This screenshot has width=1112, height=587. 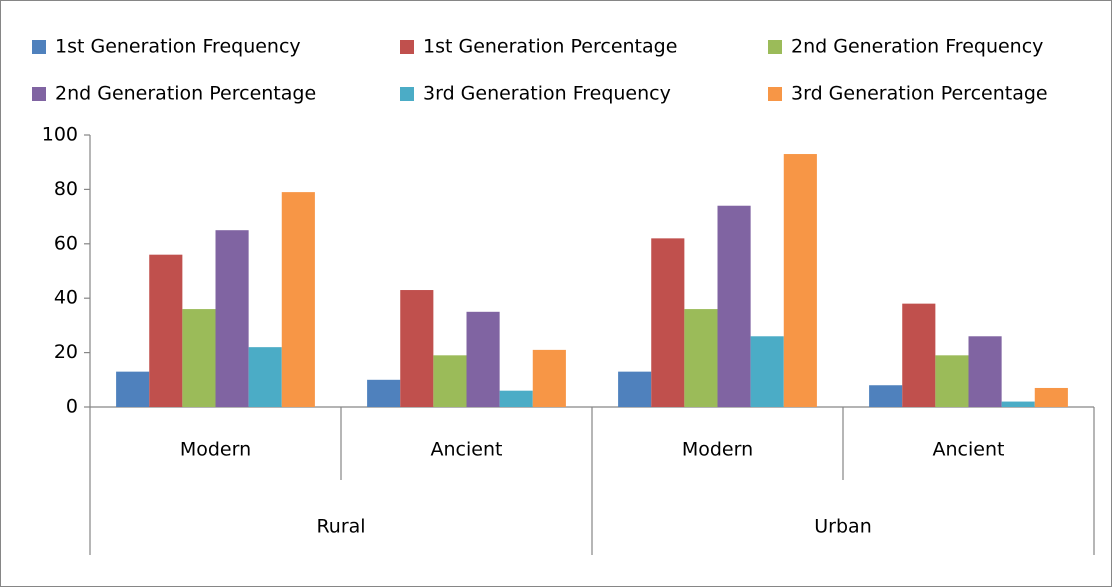 What do you see at coordinates (340, 527) in the screenshot?
I see `group-label: Rural` at bounding box center [340, 527].